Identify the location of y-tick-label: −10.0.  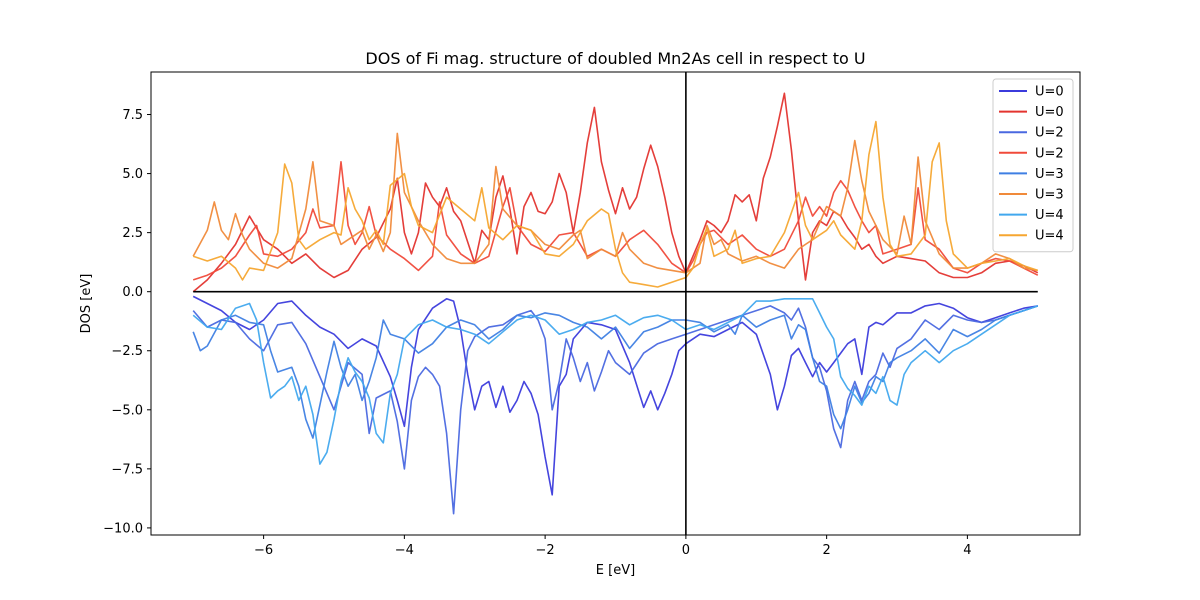
(123, 528).